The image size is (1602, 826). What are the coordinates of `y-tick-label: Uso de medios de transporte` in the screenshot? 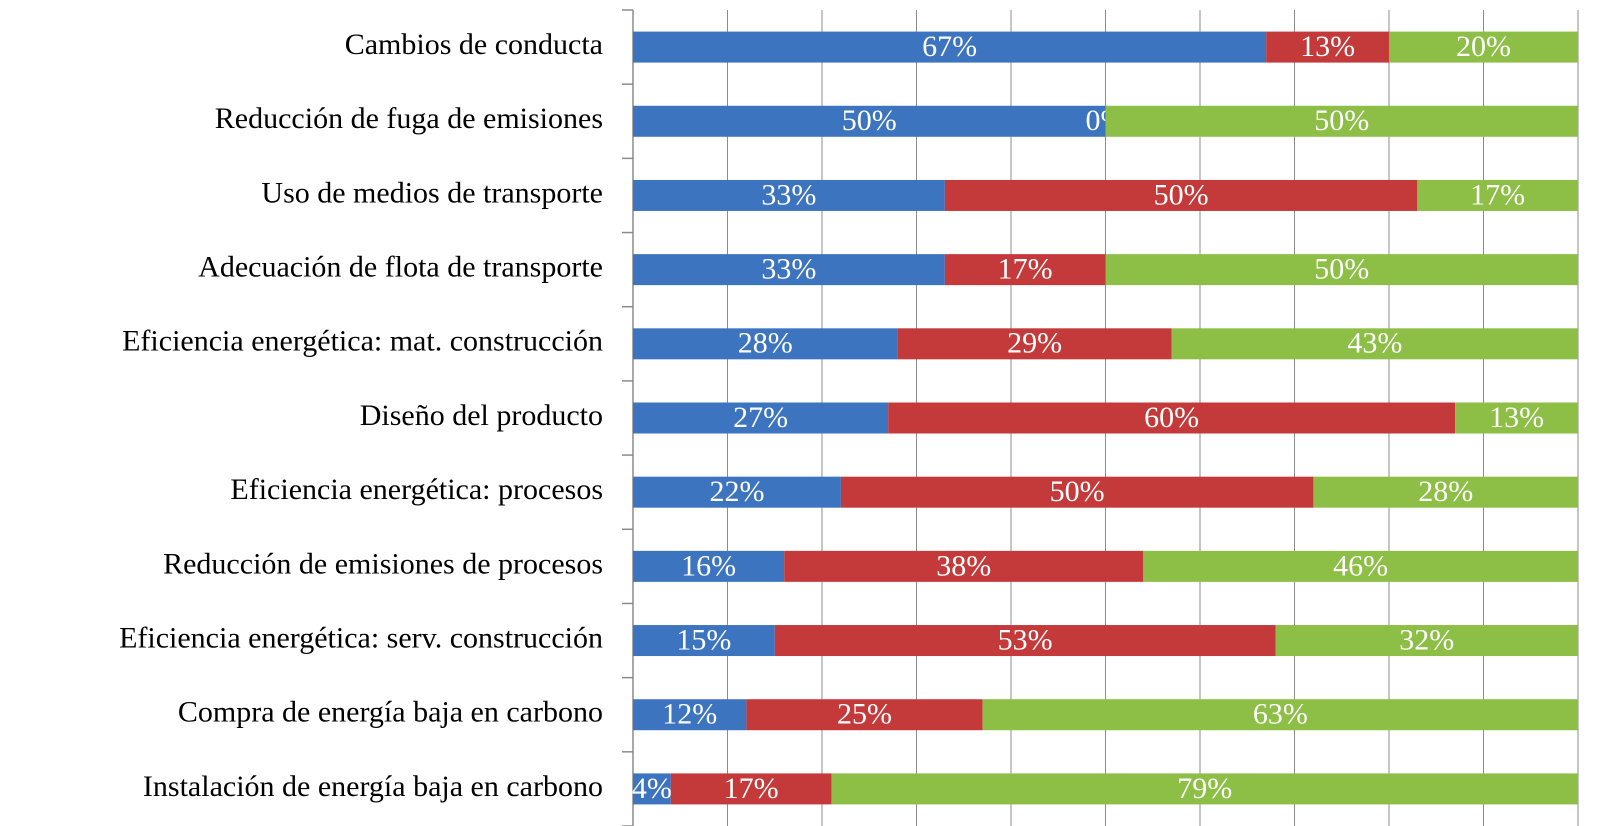 It's located at (432, 192).